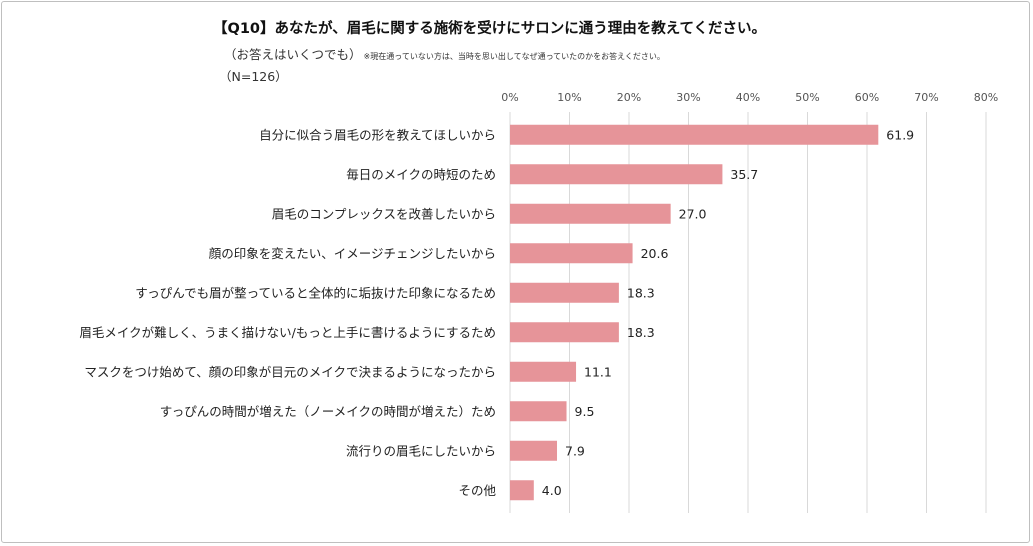 The image size is (1033, 546). Describe the element at coordinates (900, 134) in the screenshot. I see `data-label: 61.9` at that location.